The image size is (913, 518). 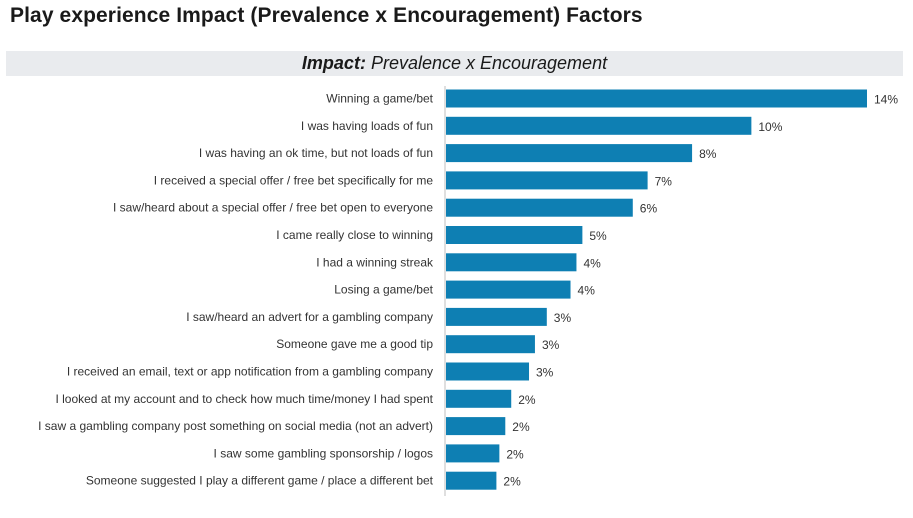 What do you see at coordinates (770, 127) in the screenshot?
I see `data-label: 10%` at bounding box center [770, 127].